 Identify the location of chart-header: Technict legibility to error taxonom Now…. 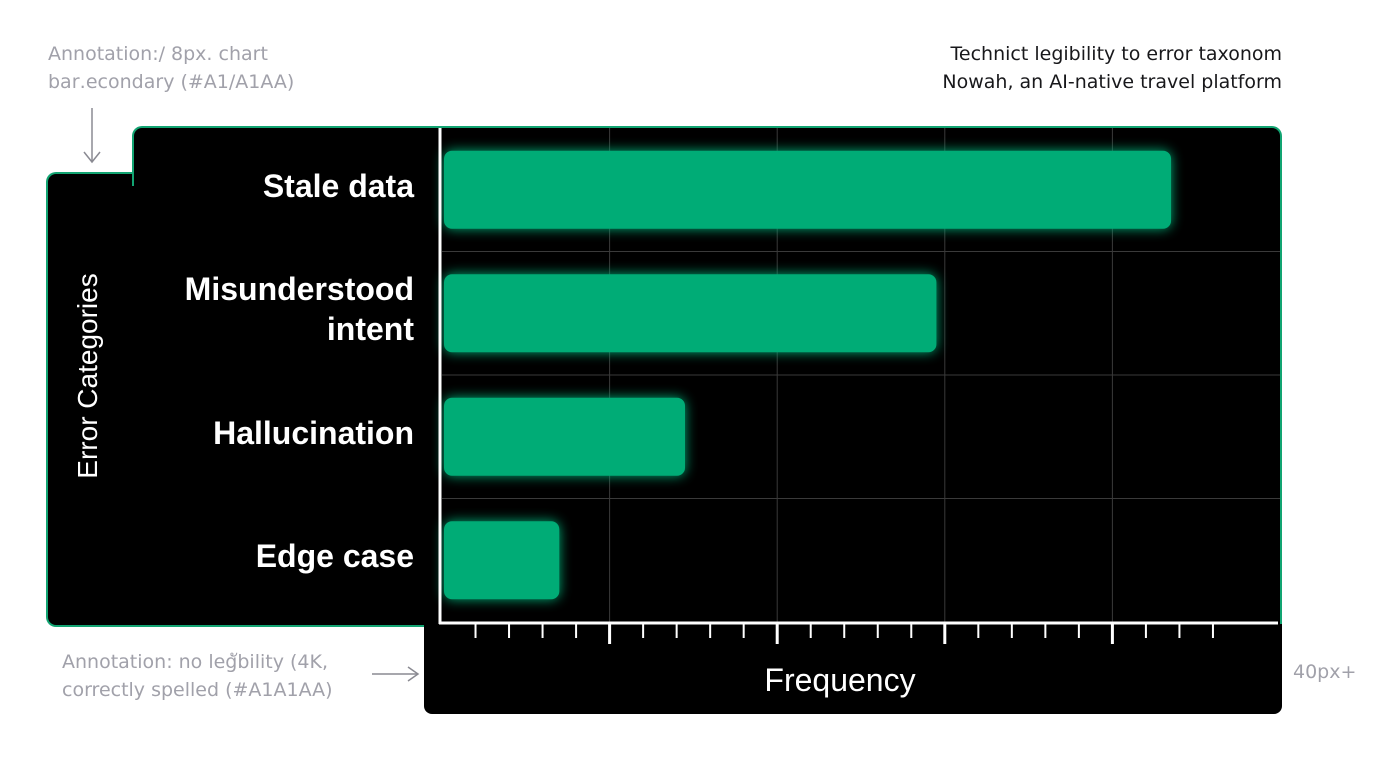
(1112, 68).